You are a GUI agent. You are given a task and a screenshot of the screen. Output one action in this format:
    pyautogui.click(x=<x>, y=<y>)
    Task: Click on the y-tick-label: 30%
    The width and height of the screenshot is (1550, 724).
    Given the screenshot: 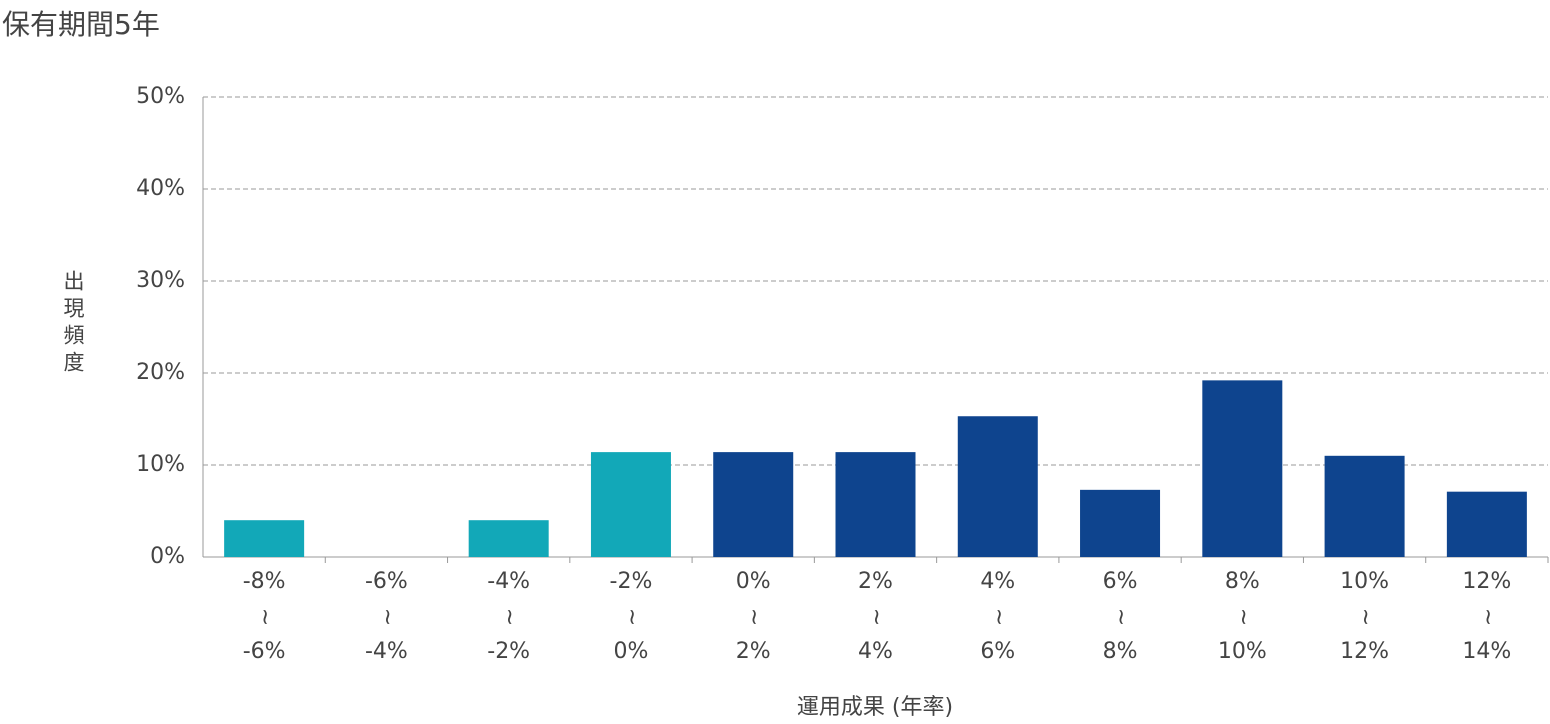 What is the action you would take?
    pyautogui.click(x=160, y=280)
    